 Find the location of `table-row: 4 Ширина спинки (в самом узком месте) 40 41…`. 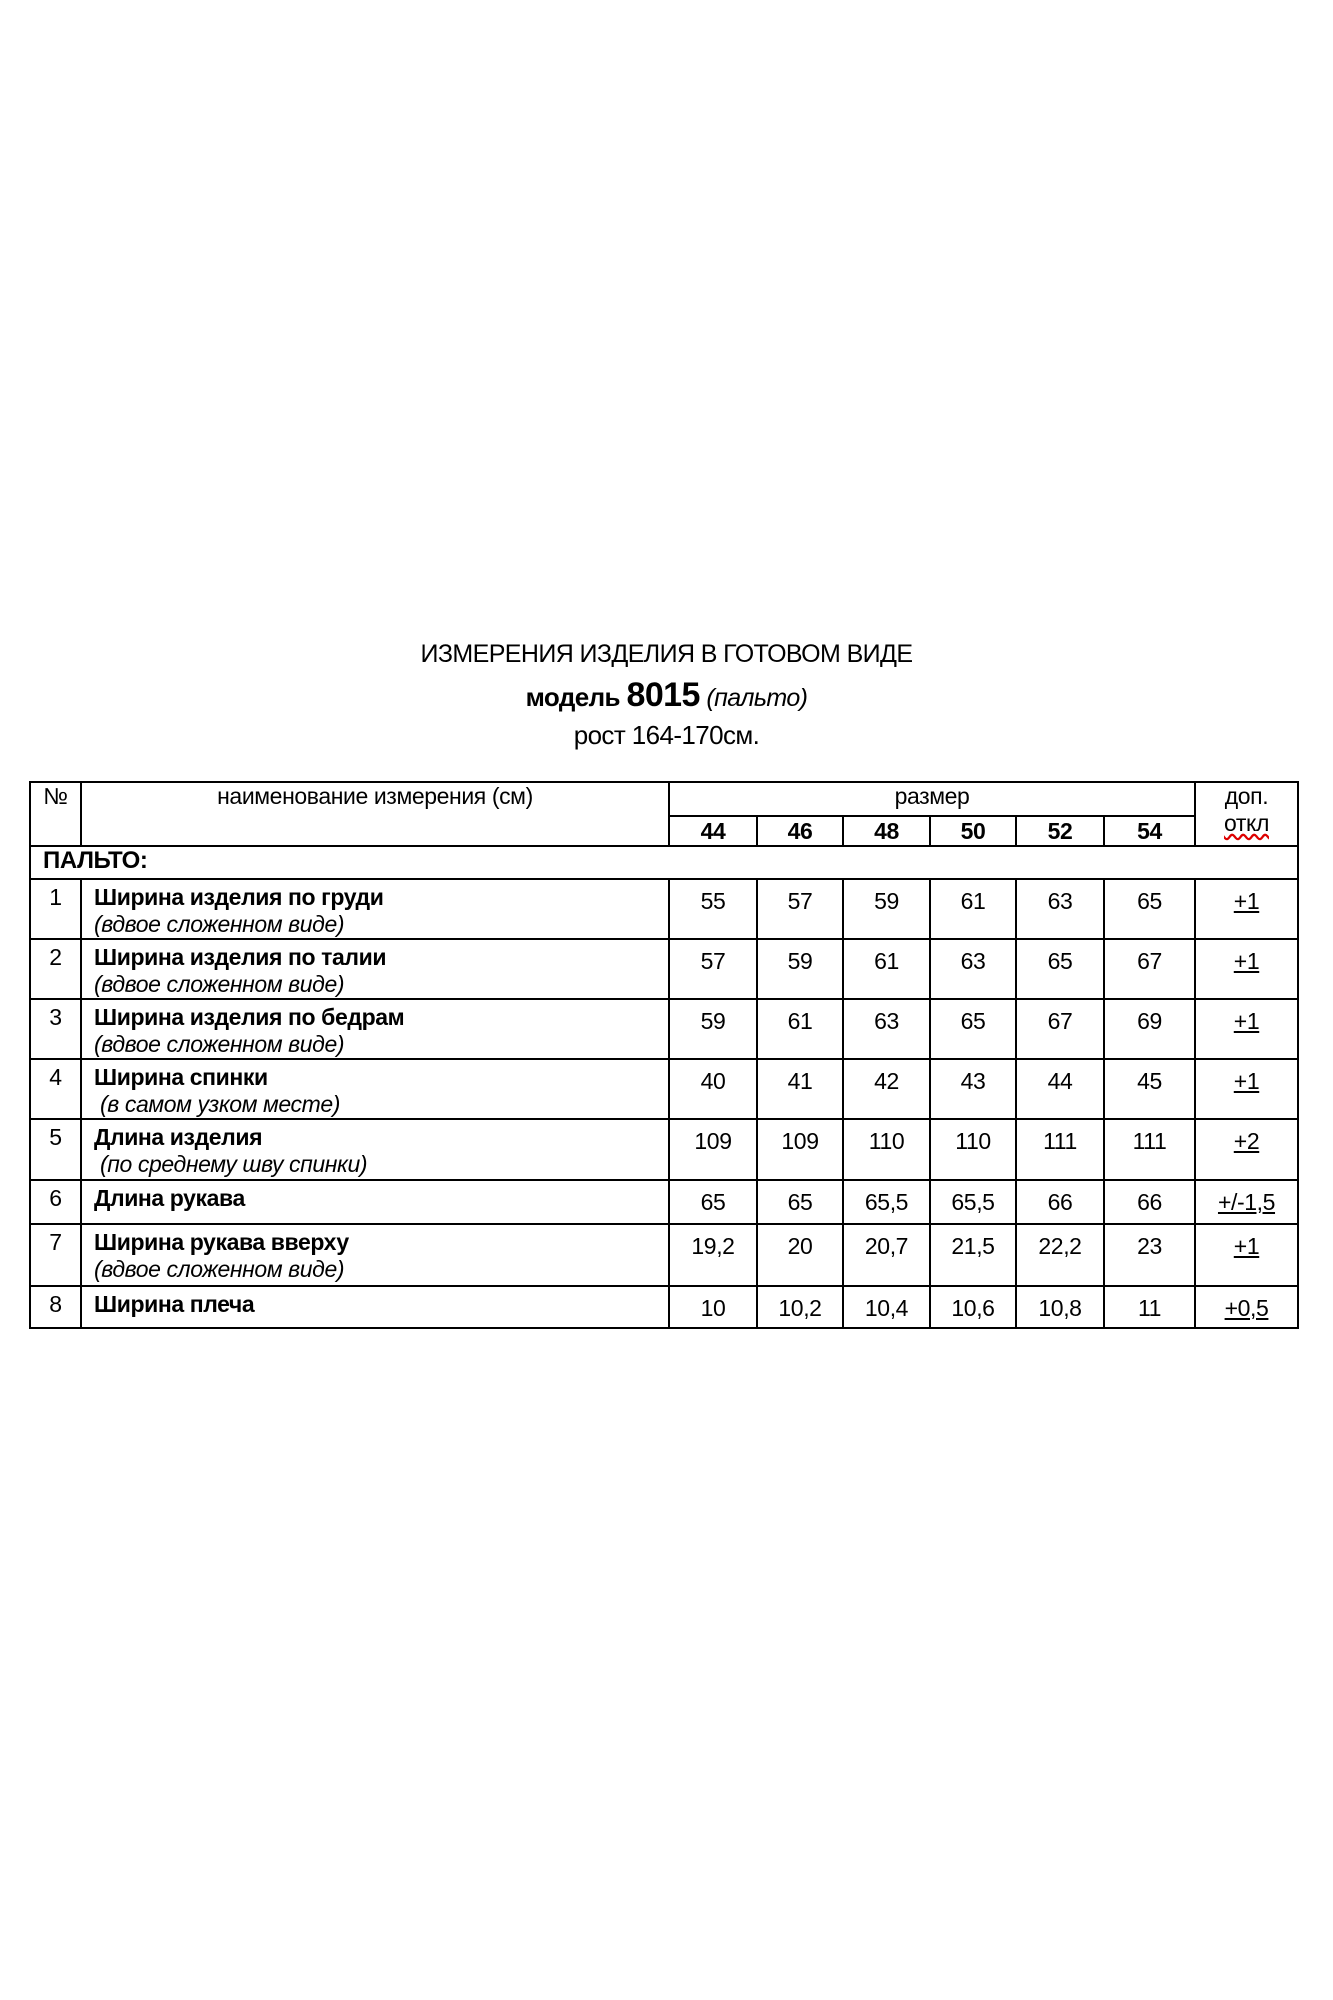

table-row: 4 Ширина спинки (в самом узком месте) 40 41… is located at coordinates (664, 1089).